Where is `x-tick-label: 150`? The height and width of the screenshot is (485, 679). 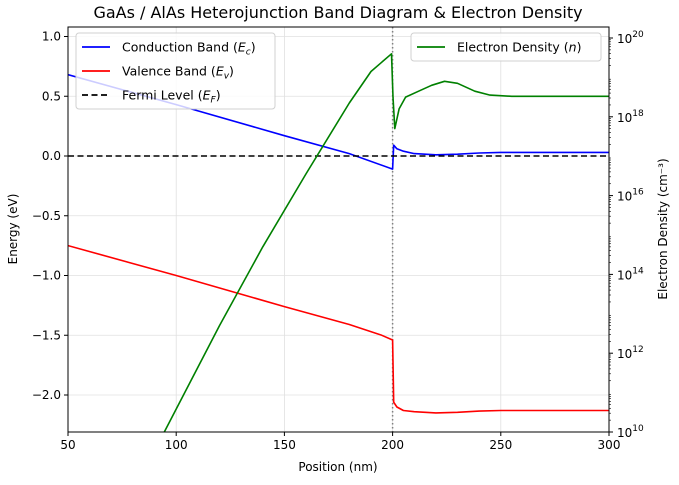
x-tick-label: 150 is located at coordinates (284, 445).